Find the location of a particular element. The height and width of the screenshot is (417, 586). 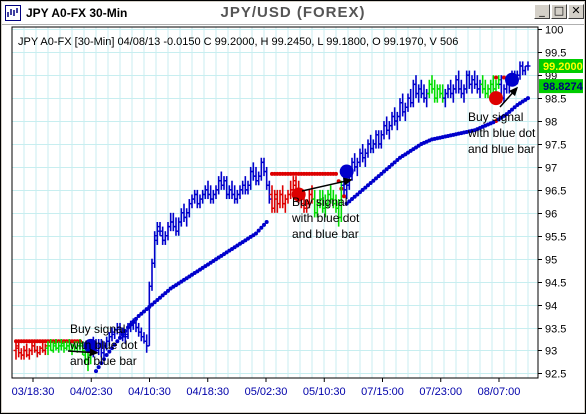

y-tick-label: 95.5 is located at coordinates (555, 238).